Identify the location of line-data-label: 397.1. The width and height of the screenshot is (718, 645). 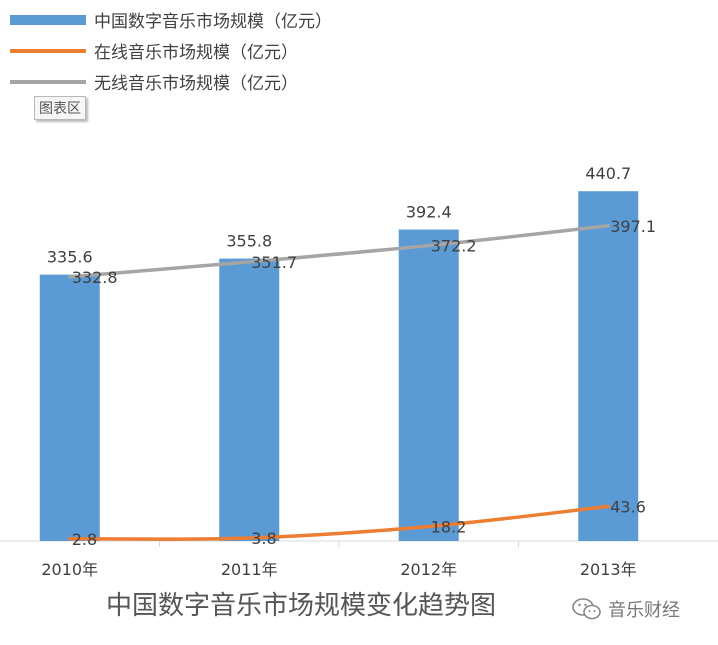
(633, 226).